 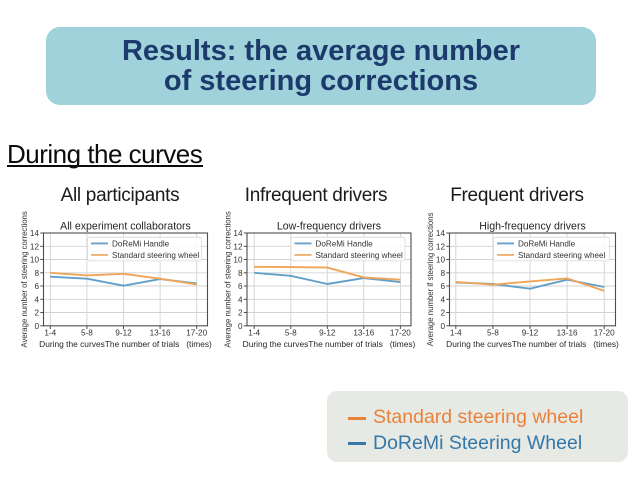 What do you see at coordinates (125, 227) in the screenshot?
I see `svg-text: All experiment collaborators` at bounding box center [125, 227].